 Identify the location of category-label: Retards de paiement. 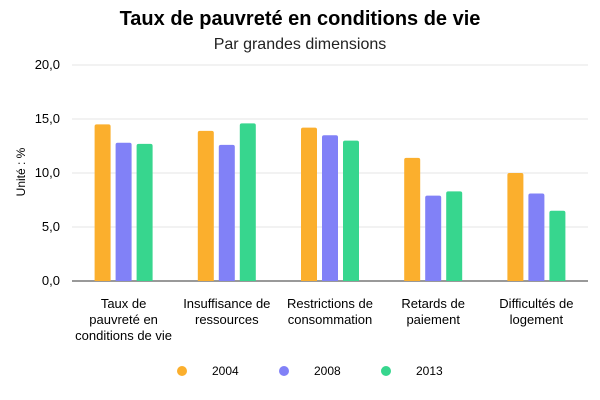
(433, 311).